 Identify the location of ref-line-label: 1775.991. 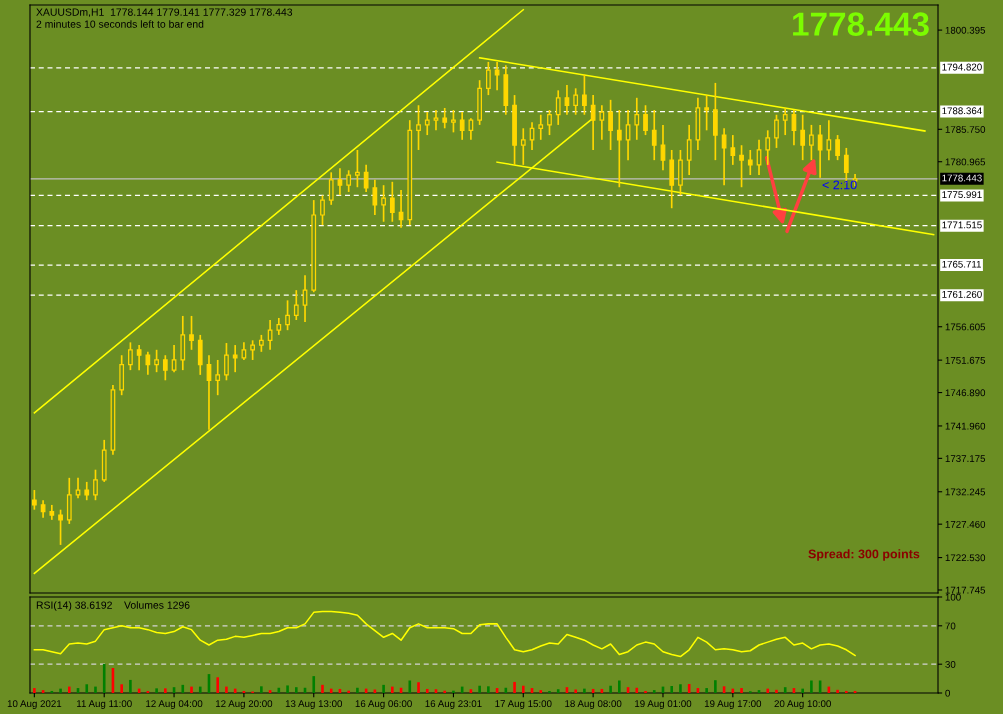
(962, 195).